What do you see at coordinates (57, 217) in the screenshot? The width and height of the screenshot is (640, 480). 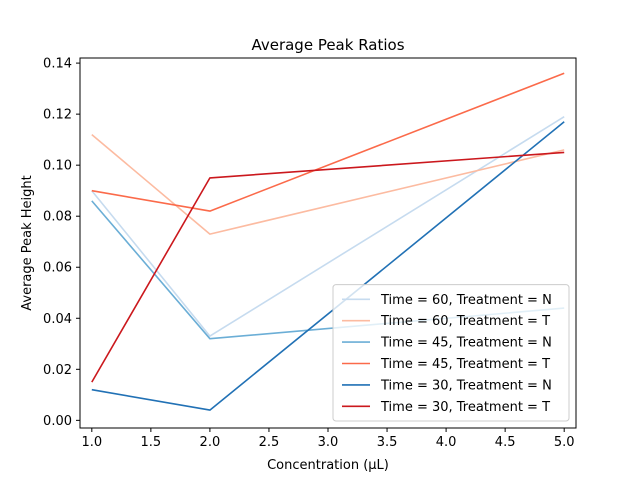 I see `y-tick-label: 0.08` at bounding box center [57, 217].